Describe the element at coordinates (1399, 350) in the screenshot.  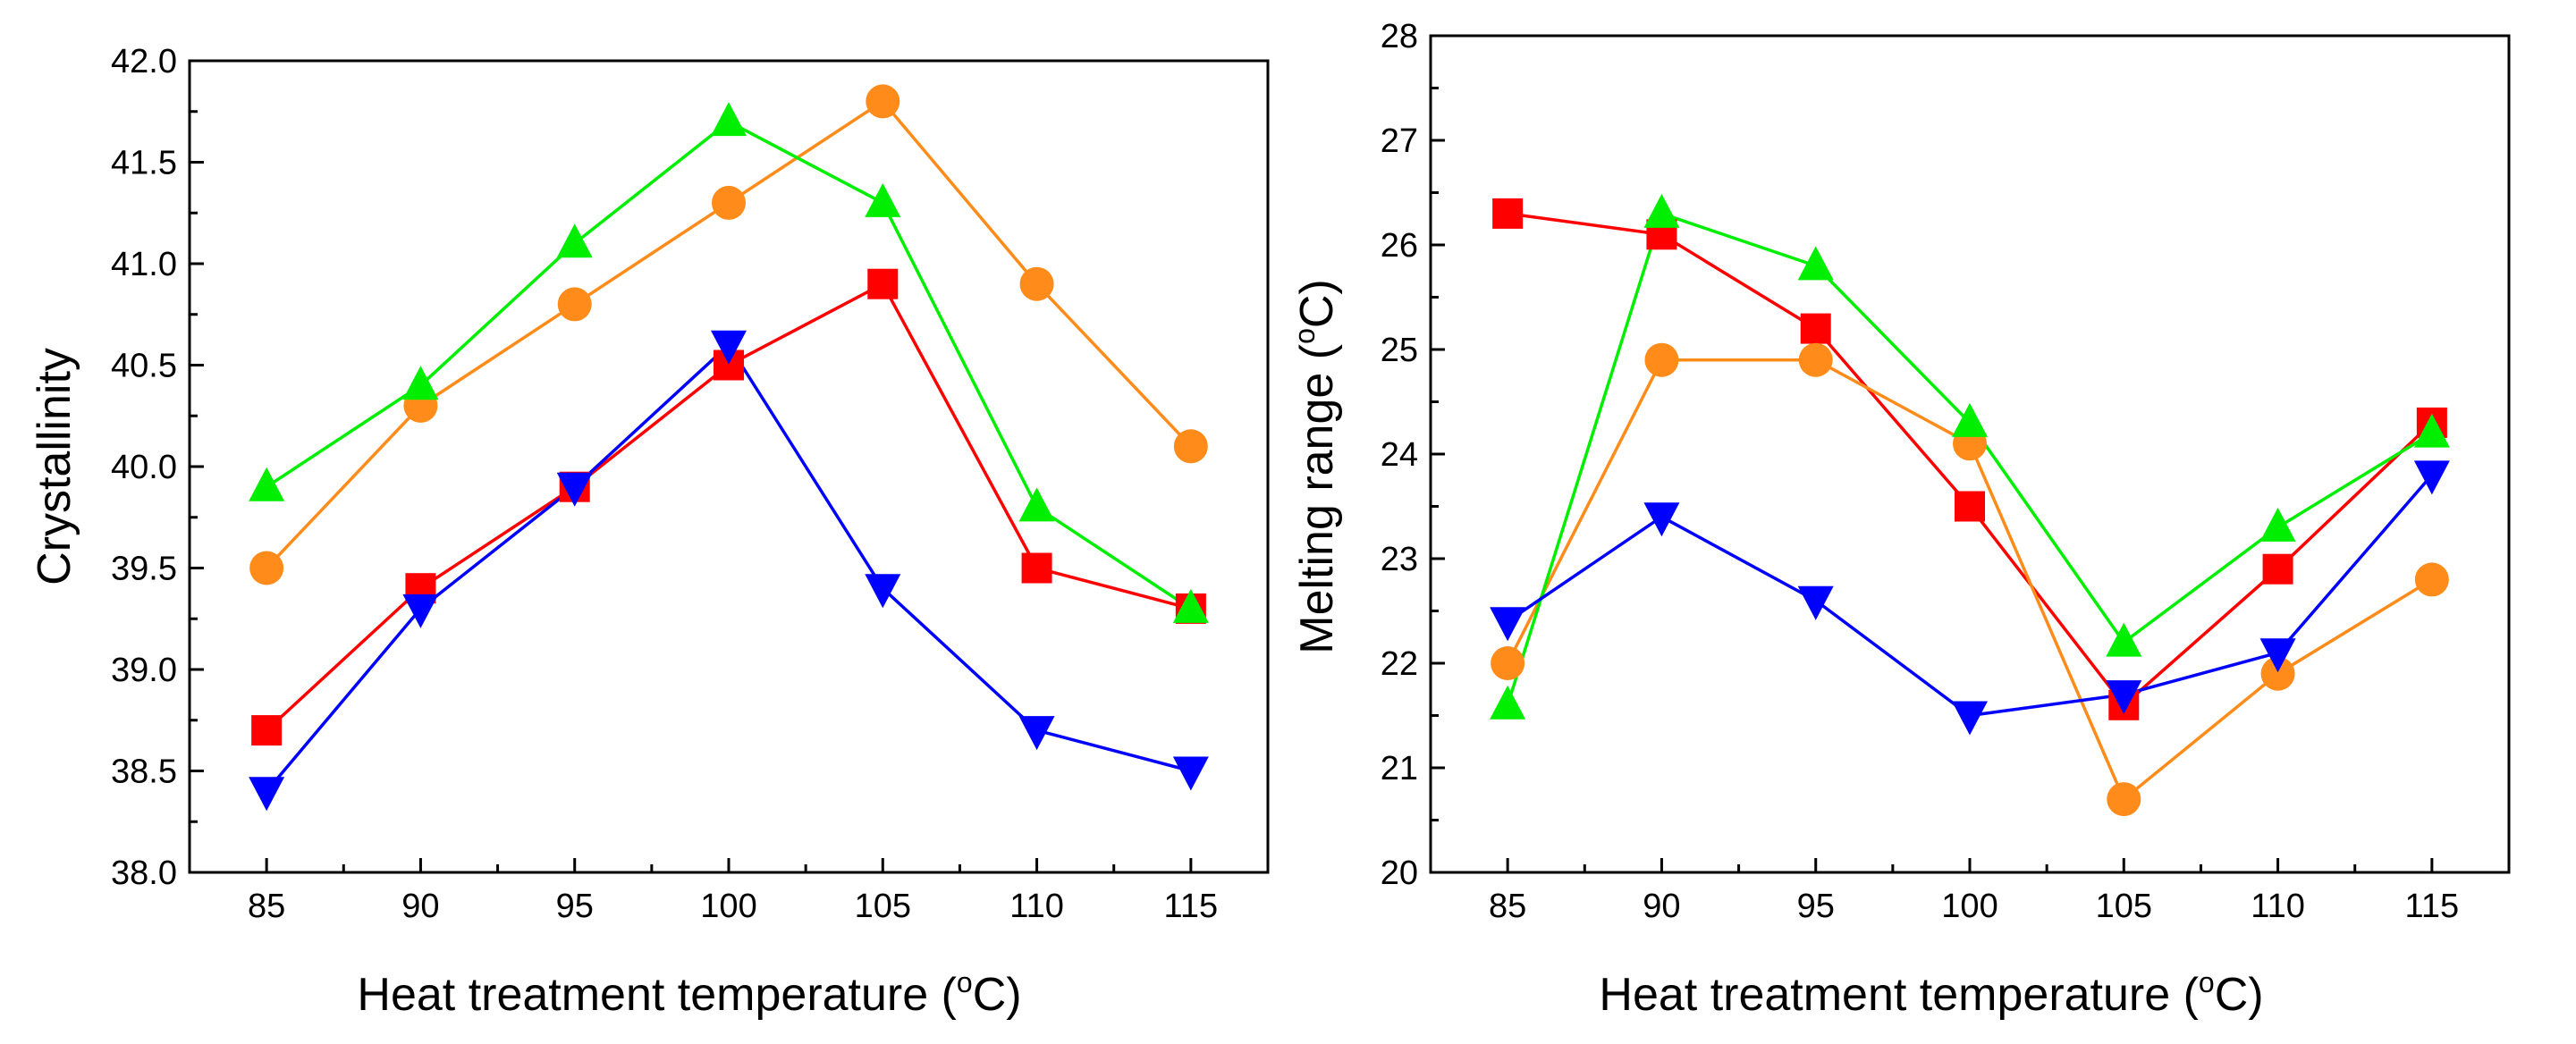
I see `y-tick-label: 25` at that location.